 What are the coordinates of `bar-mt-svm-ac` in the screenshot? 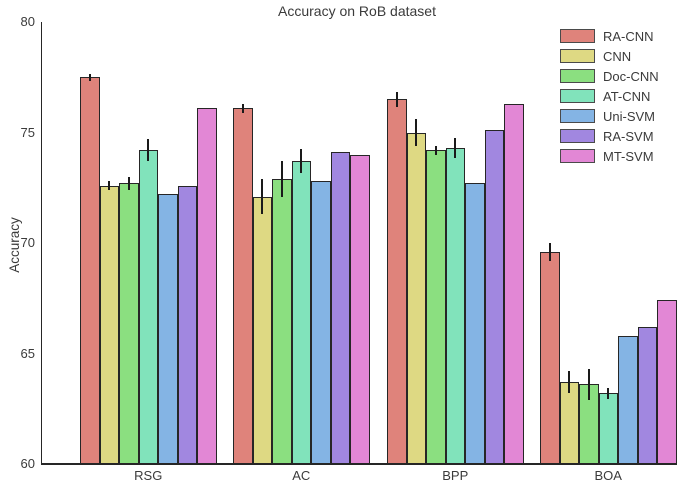 It's located at (360, 309).